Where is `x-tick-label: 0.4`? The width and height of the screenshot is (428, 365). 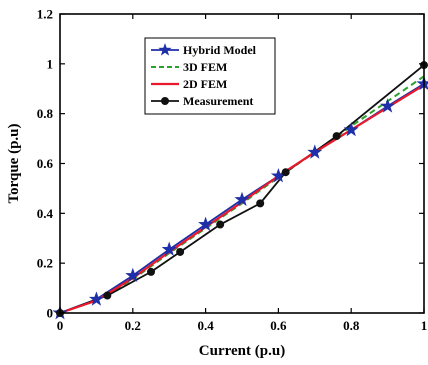 x-tick-label: 0.4 is located at coordinates (205, 325).